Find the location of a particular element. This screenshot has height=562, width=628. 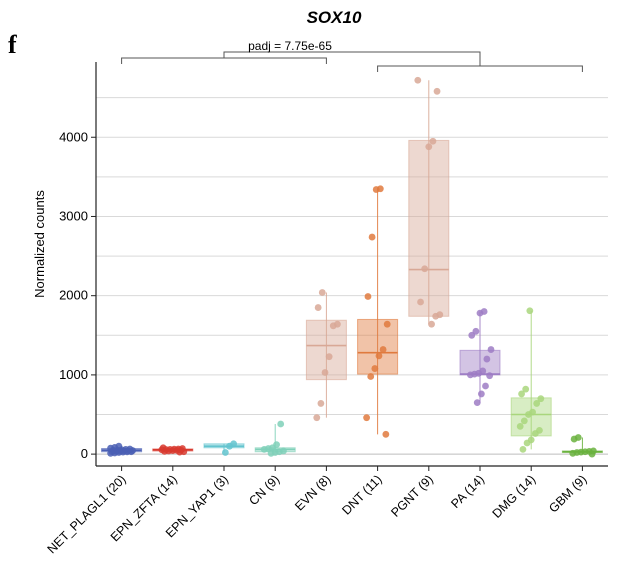

x-tick-label: GBM (9) is located at coordinates (567, 493).